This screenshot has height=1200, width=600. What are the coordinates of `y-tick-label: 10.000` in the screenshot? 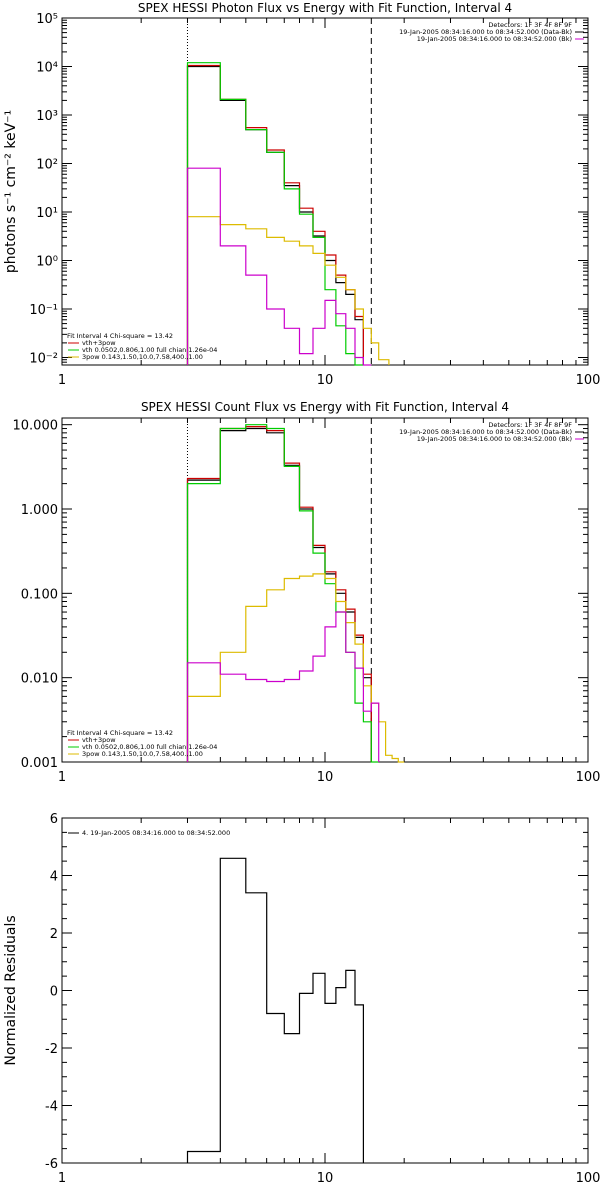 It's located at (36, 426).